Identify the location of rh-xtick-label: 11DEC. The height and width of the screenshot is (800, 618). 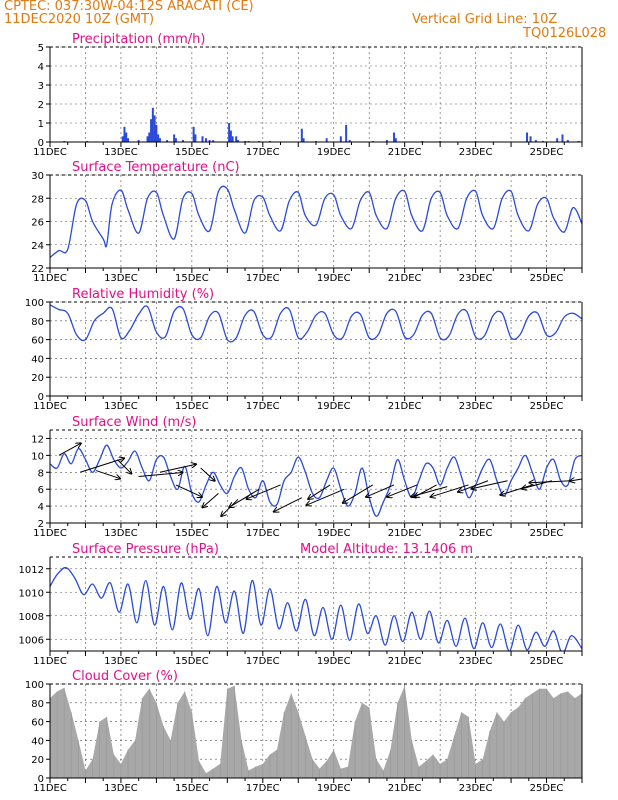
(50, 406).